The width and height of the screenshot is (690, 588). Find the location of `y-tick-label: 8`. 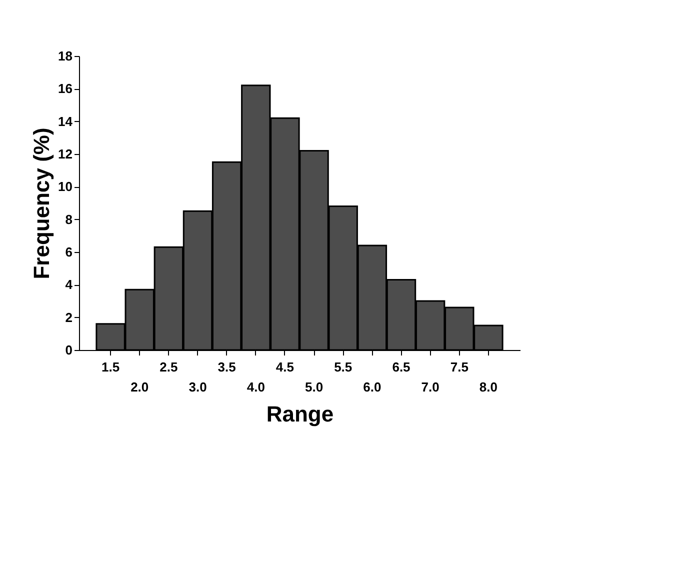

y-tick-label: 8 is located at coordinates (68, 219).